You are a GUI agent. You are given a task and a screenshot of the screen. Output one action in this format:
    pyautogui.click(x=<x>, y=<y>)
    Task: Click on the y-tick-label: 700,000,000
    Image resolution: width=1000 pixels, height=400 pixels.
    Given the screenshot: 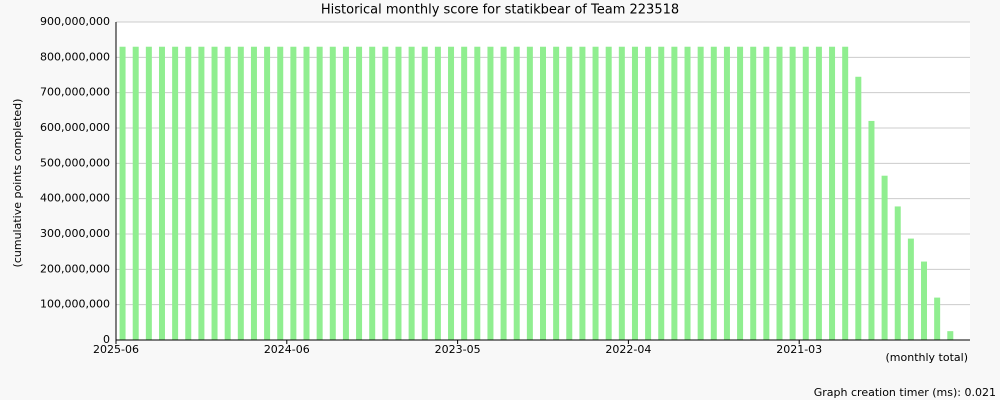 What is the action you would take?
    pyautogui.click(x=75, y=92)
    